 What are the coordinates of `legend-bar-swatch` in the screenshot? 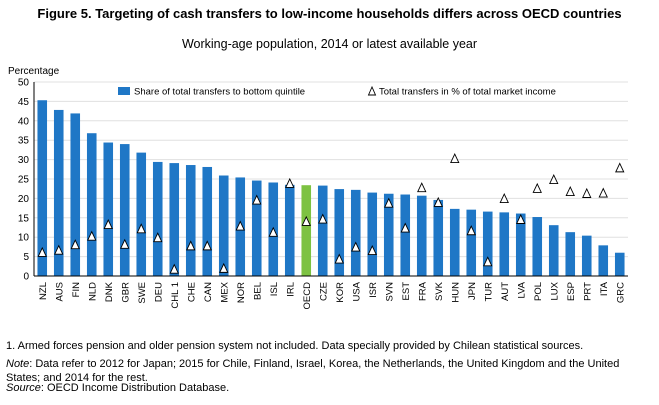 It's located at (124, 91).